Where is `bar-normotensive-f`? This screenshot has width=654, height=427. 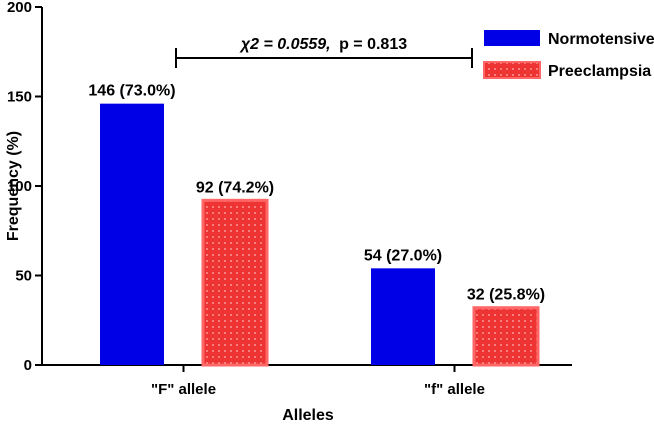 bar-normotensive-f is located at coordinates (403, 316).